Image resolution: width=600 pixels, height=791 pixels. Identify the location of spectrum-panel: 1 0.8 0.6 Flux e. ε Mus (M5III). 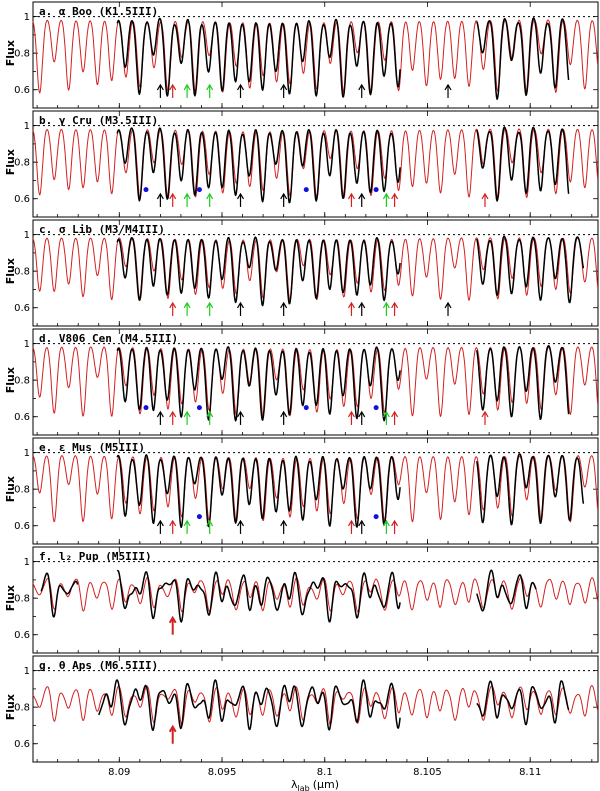
(301, 491).